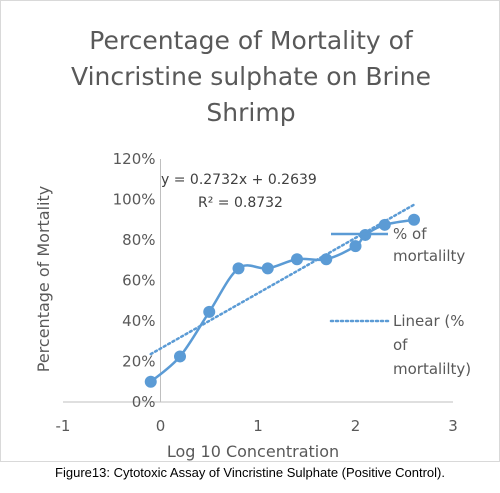 The width and height of the screenshot is (500, 493). What do you see at coordinates (400, 301) in the screenshot?
I see `legend: % of mortalilty Linear (% of mortalilty)` at bounding box center [400, 301].